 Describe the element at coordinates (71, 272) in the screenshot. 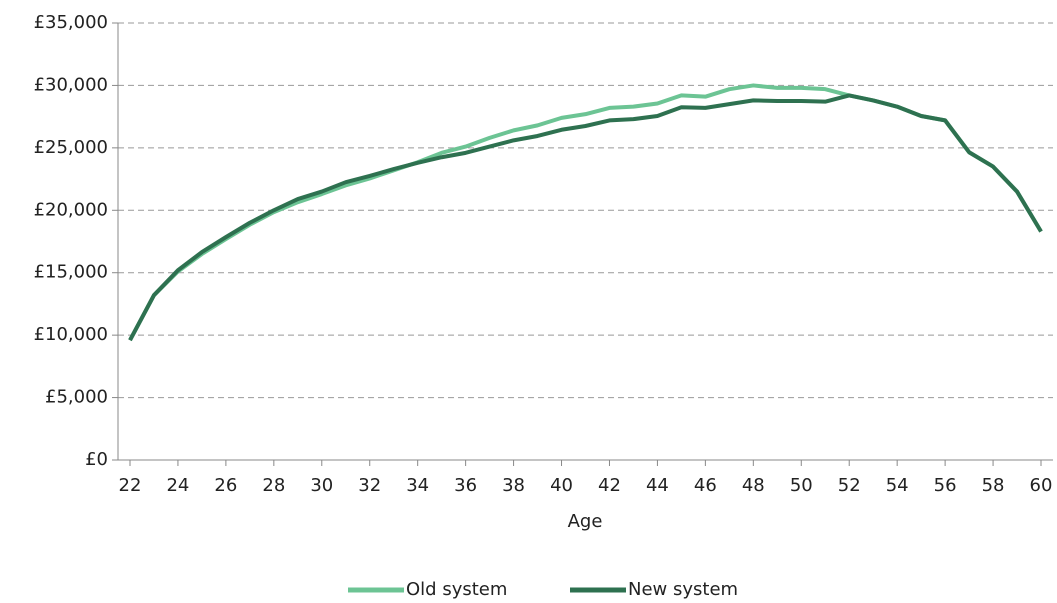

I see `y-tick-label: £15,000` at that location.